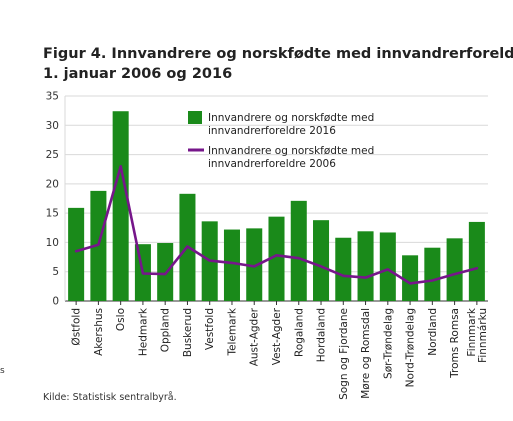 Image resolution: width=513 pixels, height=421 pixels. What do you see at coordinates (166, 330) in the screenshot?
I see `x-tick-label: Oppland` at bounding box center [166, 330].